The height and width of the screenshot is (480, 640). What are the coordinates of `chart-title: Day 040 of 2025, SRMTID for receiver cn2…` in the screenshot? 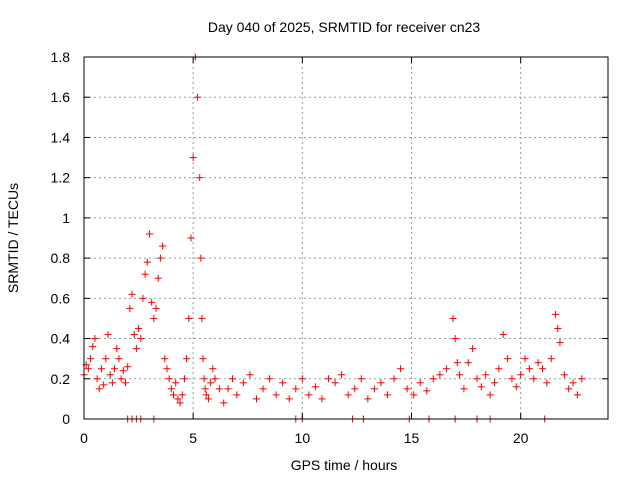 It's located at (344, 27).